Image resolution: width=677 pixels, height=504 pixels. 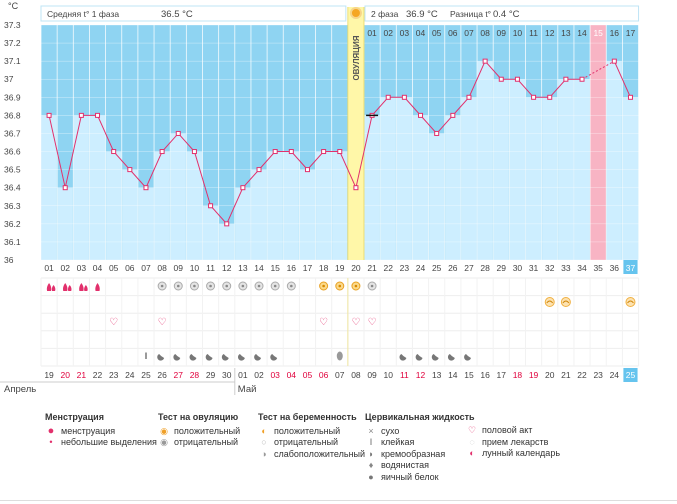 What do you see at coordinates (598, 268) in the screenshot?
I see `cycle-day-label: 35` at bounding box center [598, 268].